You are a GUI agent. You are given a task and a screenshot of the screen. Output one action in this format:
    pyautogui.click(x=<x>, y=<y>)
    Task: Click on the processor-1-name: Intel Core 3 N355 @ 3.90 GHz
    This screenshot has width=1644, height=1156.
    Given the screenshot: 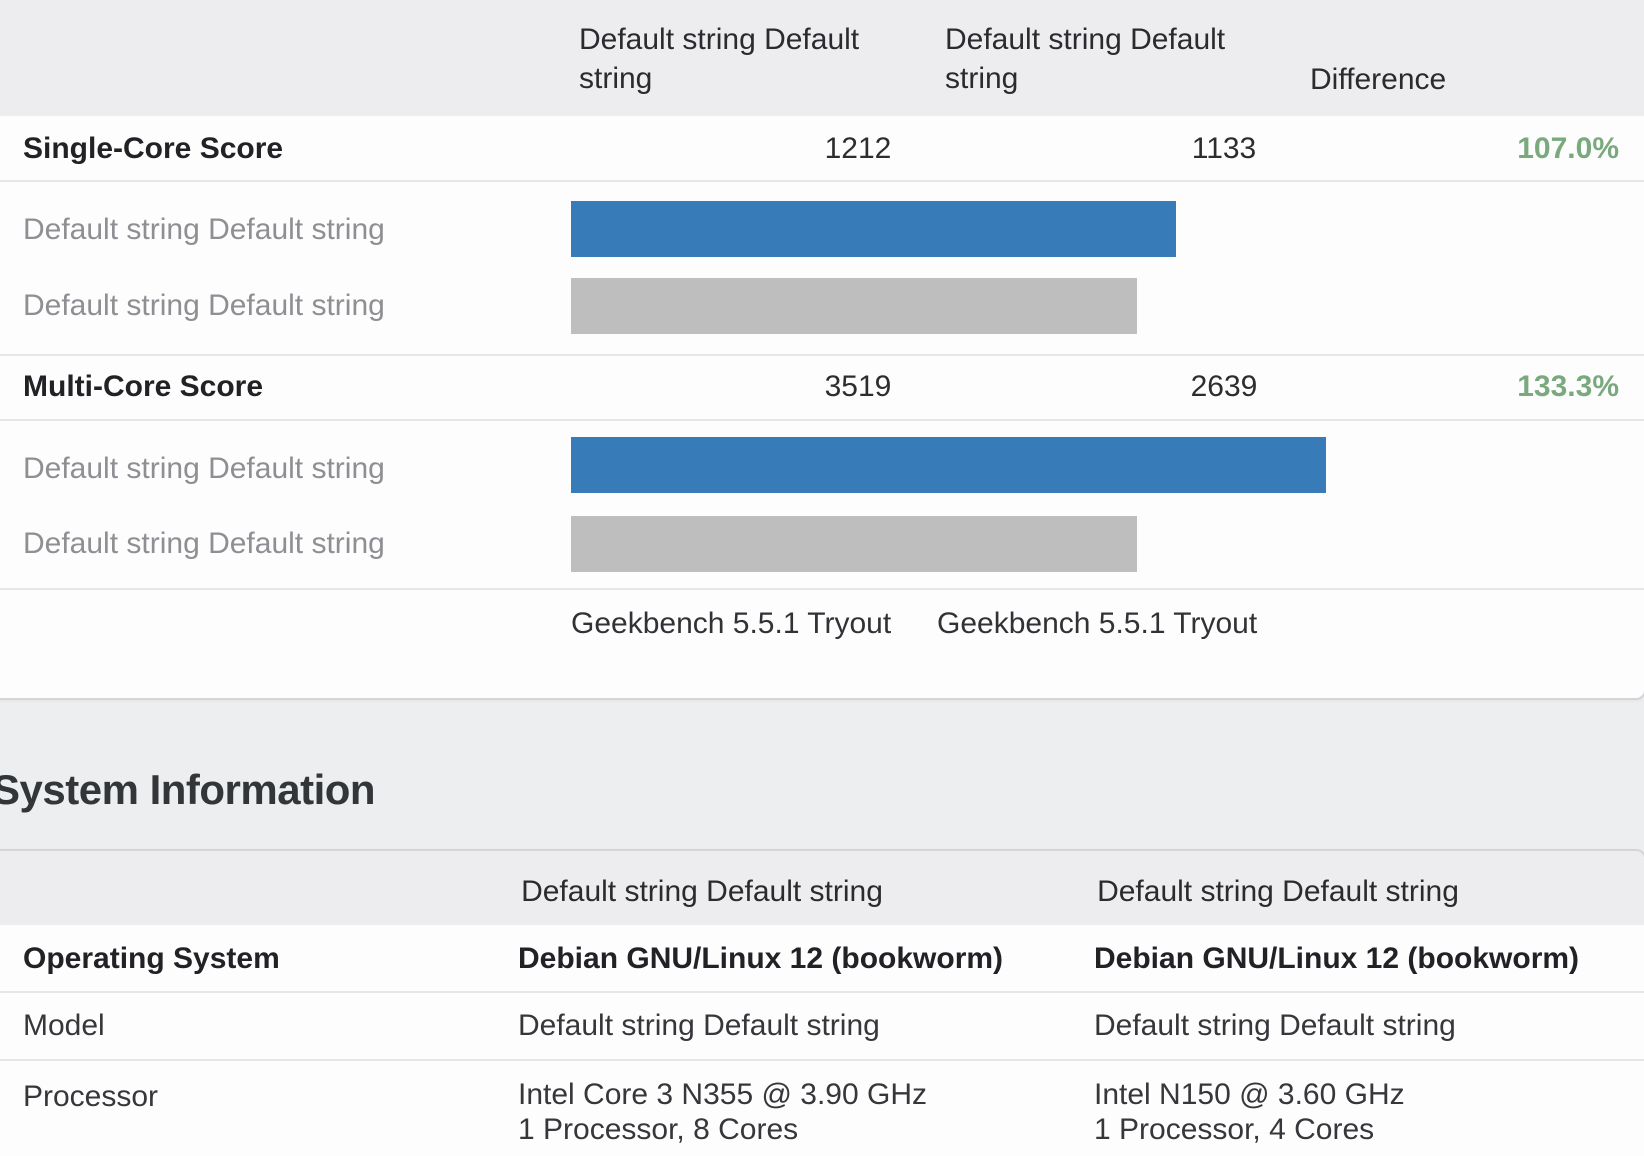 What is the action you would take?
    pyautogui.click(x=722, y=1094)
    